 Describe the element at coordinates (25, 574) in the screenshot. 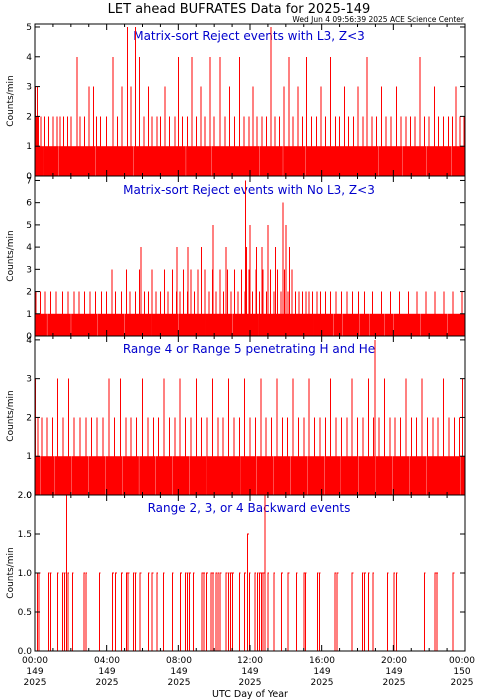

I see `y-tick-label: 1.0` at that location.